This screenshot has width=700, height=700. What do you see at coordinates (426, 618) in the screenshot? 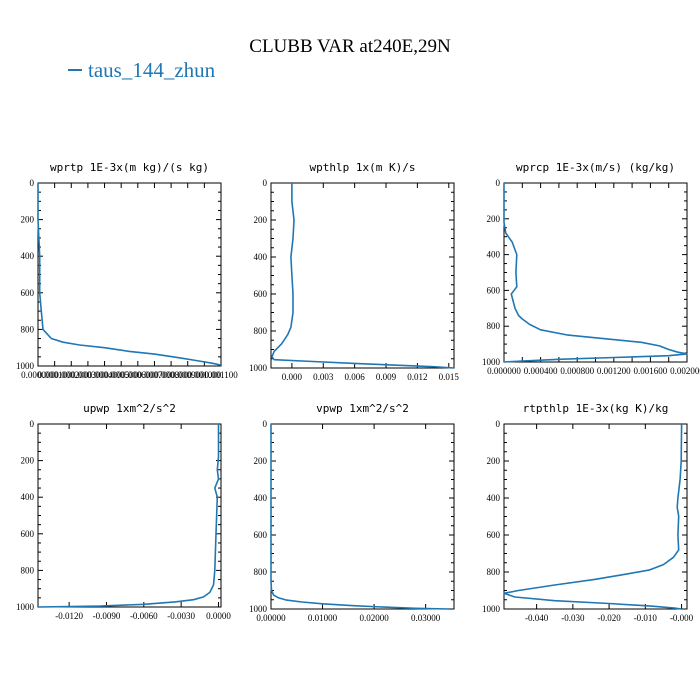
I see `x-tick-label: 0.03000` at bounding box center [426, 618].